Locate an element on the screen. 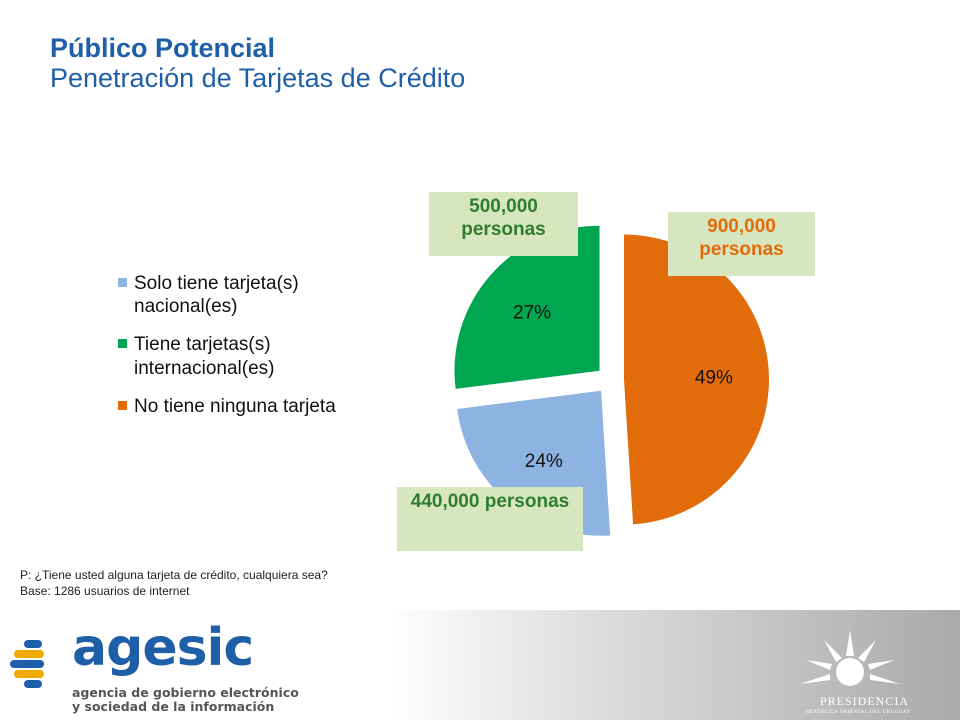  title-line-2: Penetración de Tarjetas de Crédito is located at coordinates (258, 77).